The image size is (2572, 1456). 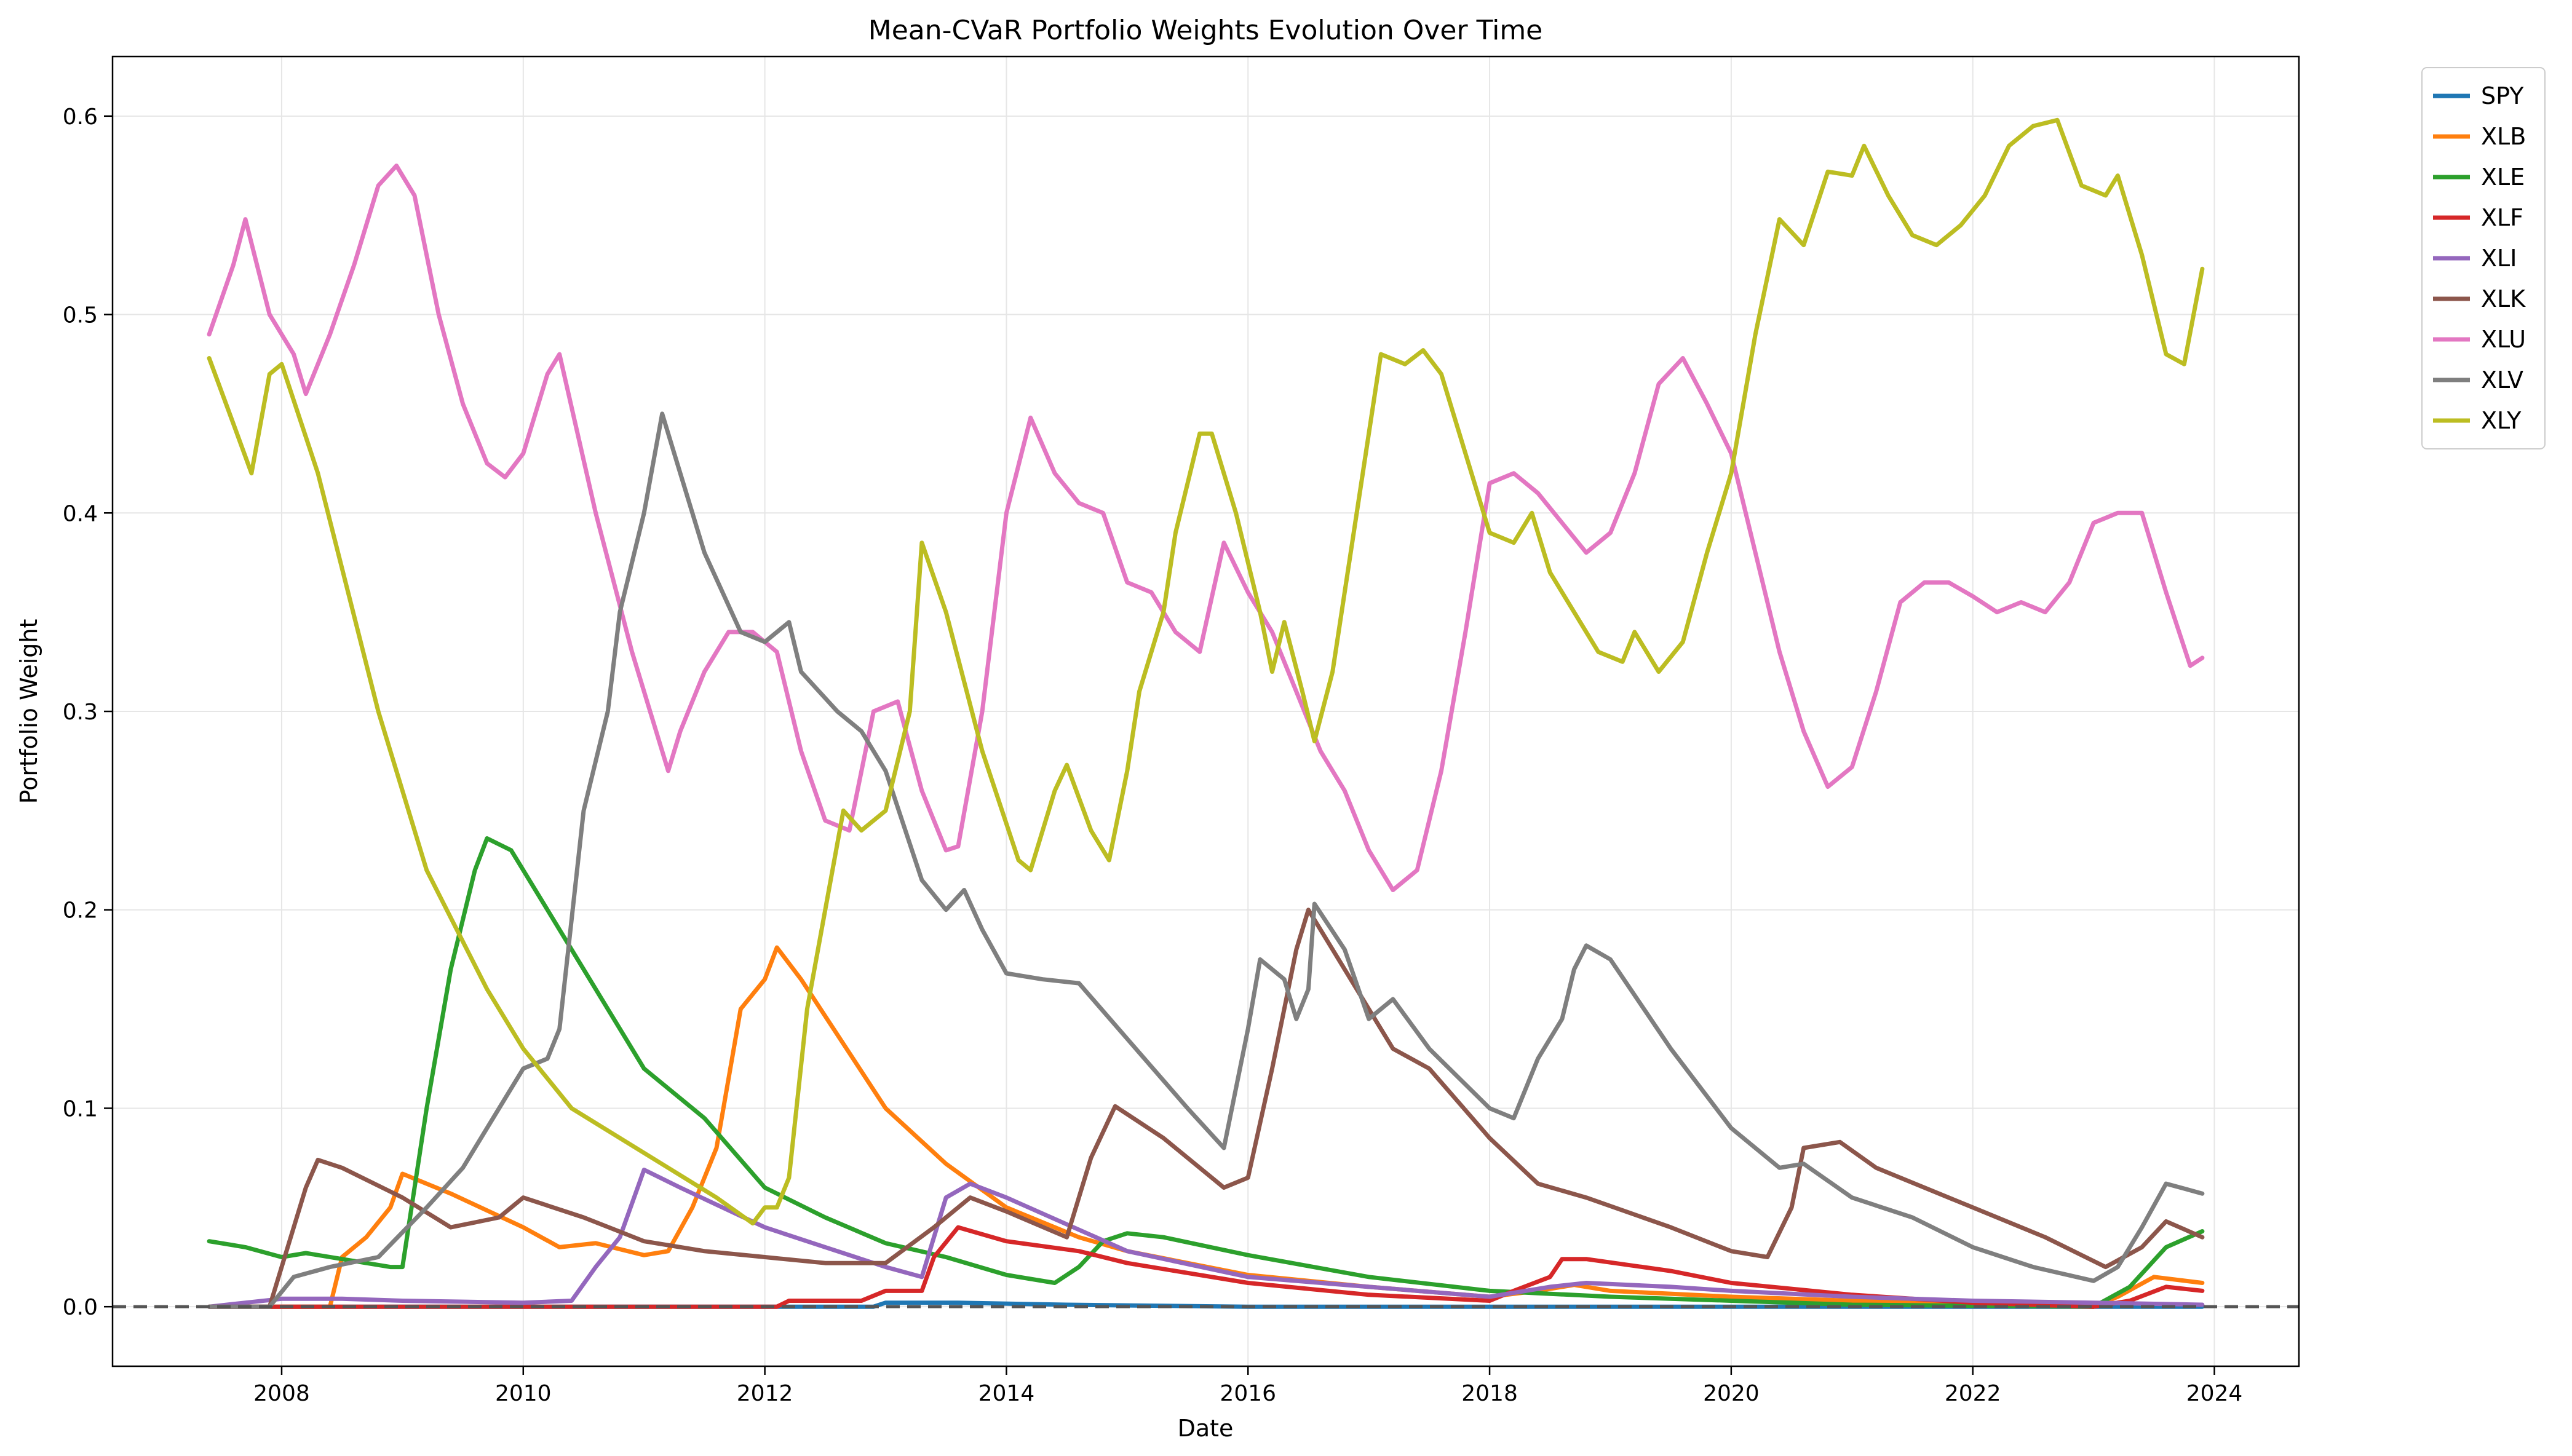 What do you see at coordinates (28, 712) in the screenshot?
I see `y-axis-label: Portfolio Weight` at bounding box center [28, 712].